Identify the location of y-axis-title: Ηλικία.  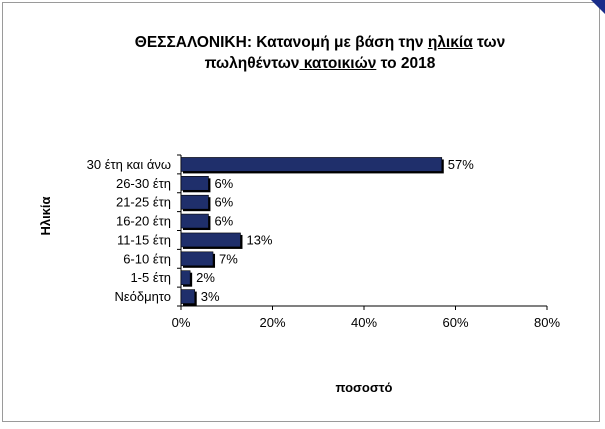
(45, 215).